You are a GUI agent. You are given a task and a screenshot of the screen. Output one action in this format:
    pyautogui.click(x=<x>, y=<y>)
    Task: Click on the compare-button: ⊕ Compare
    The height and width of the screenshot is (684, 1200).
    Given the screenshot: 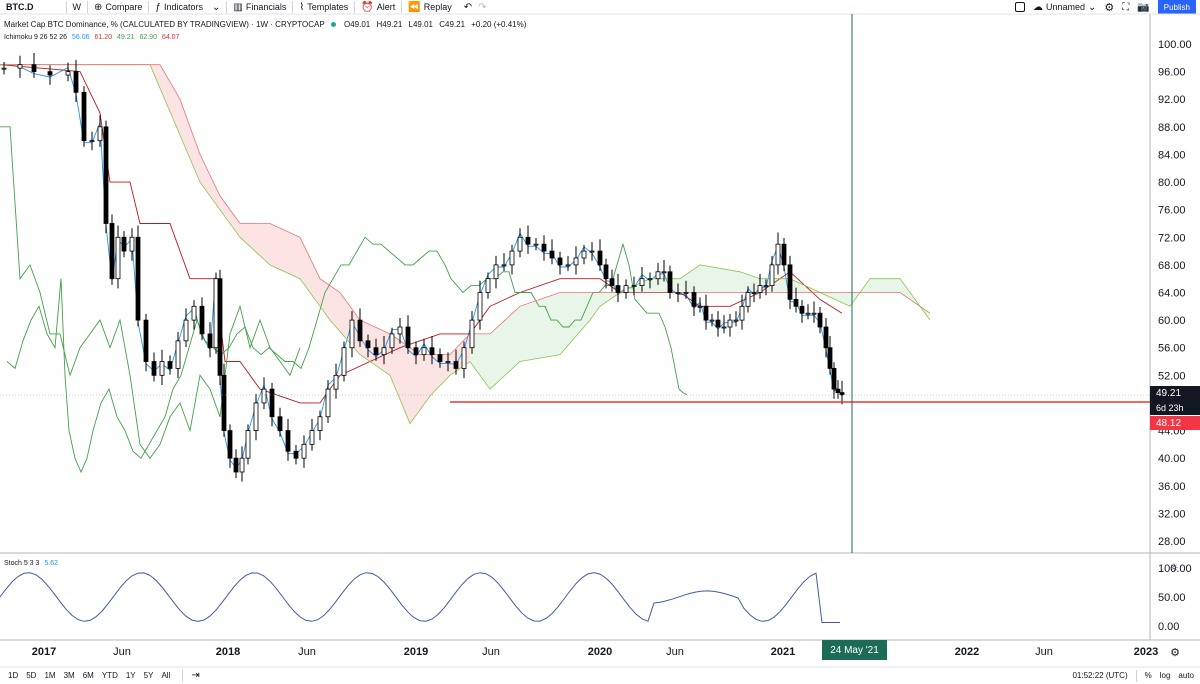 What is the action you would take?
    pyautogui.click(x=118, y=7)
    